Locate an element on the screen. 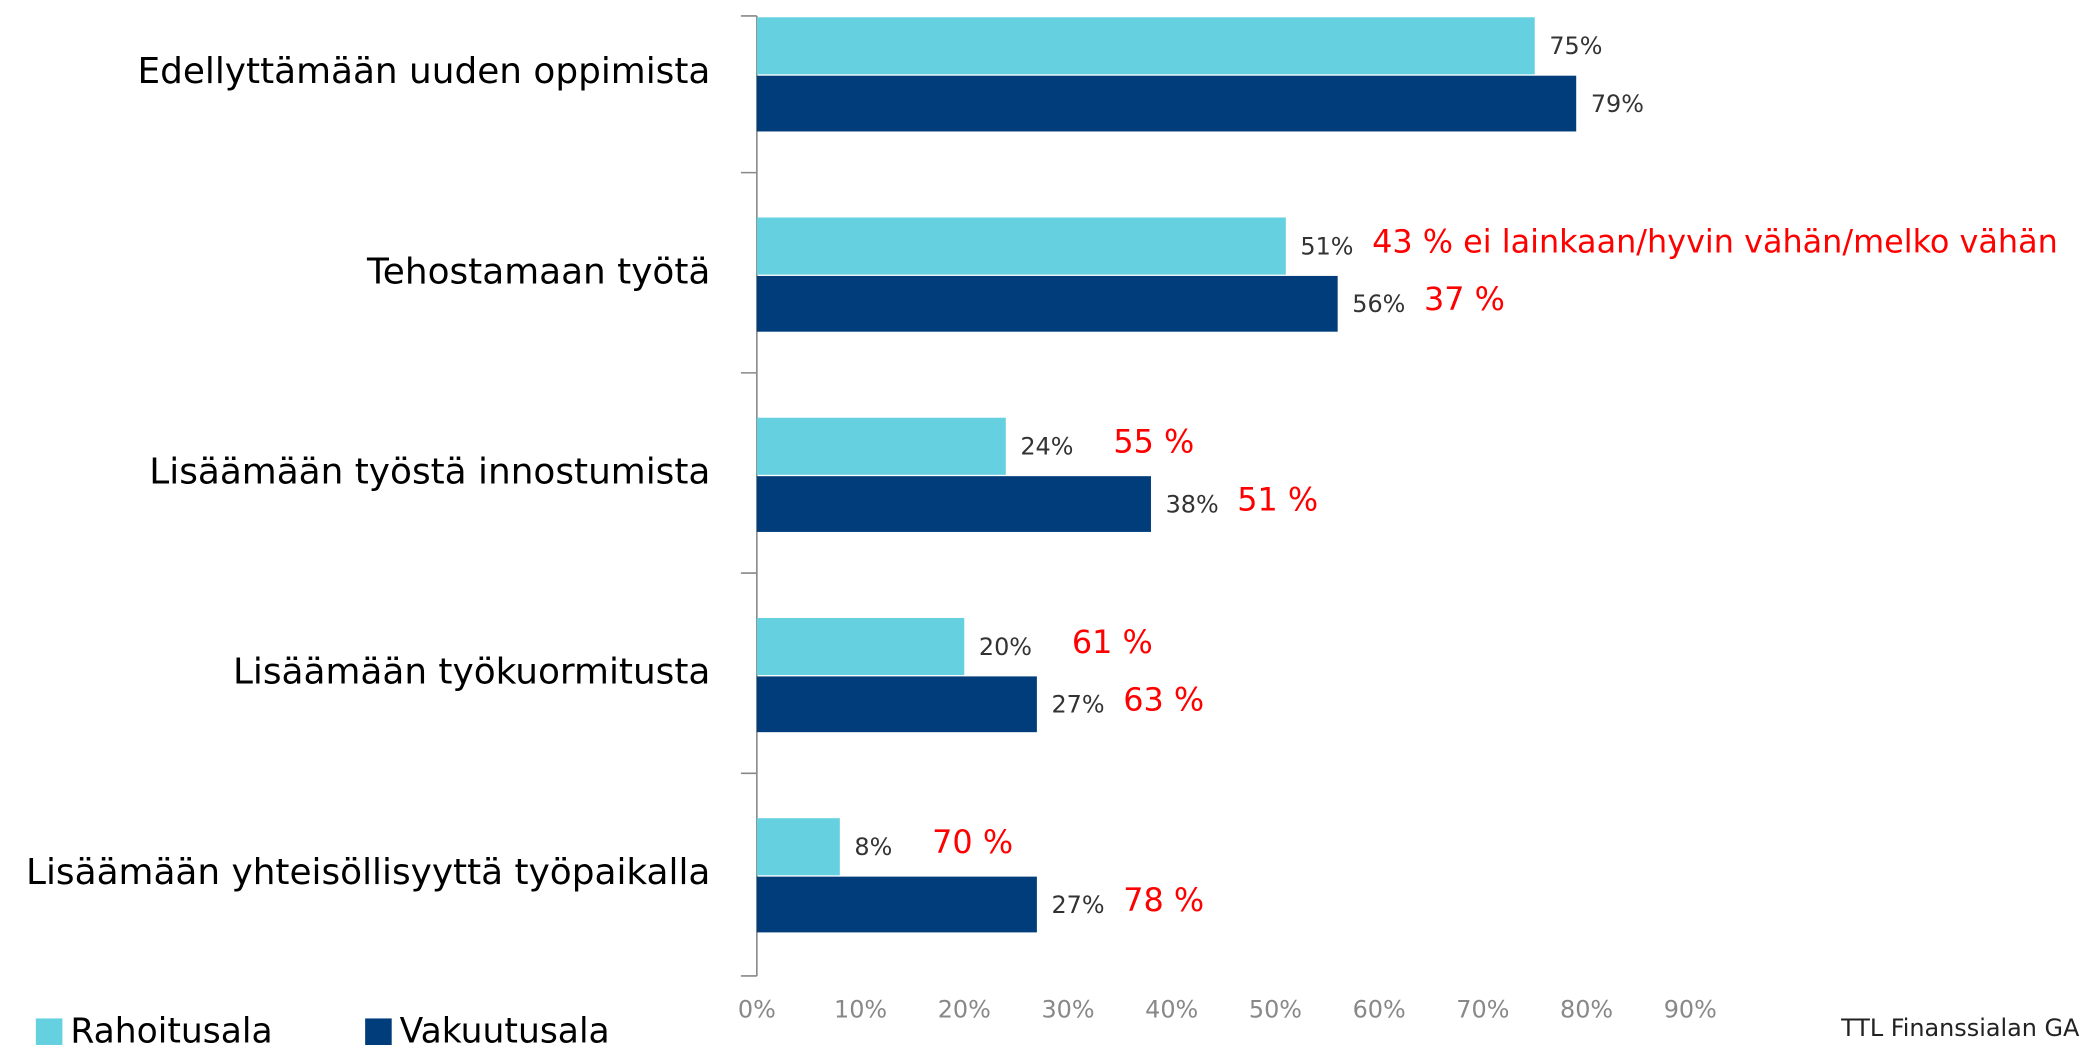 This screenshot has width=2082, height=1047. category-label: Lisäämään työkuormitusta is located at coordinates (471, 672).